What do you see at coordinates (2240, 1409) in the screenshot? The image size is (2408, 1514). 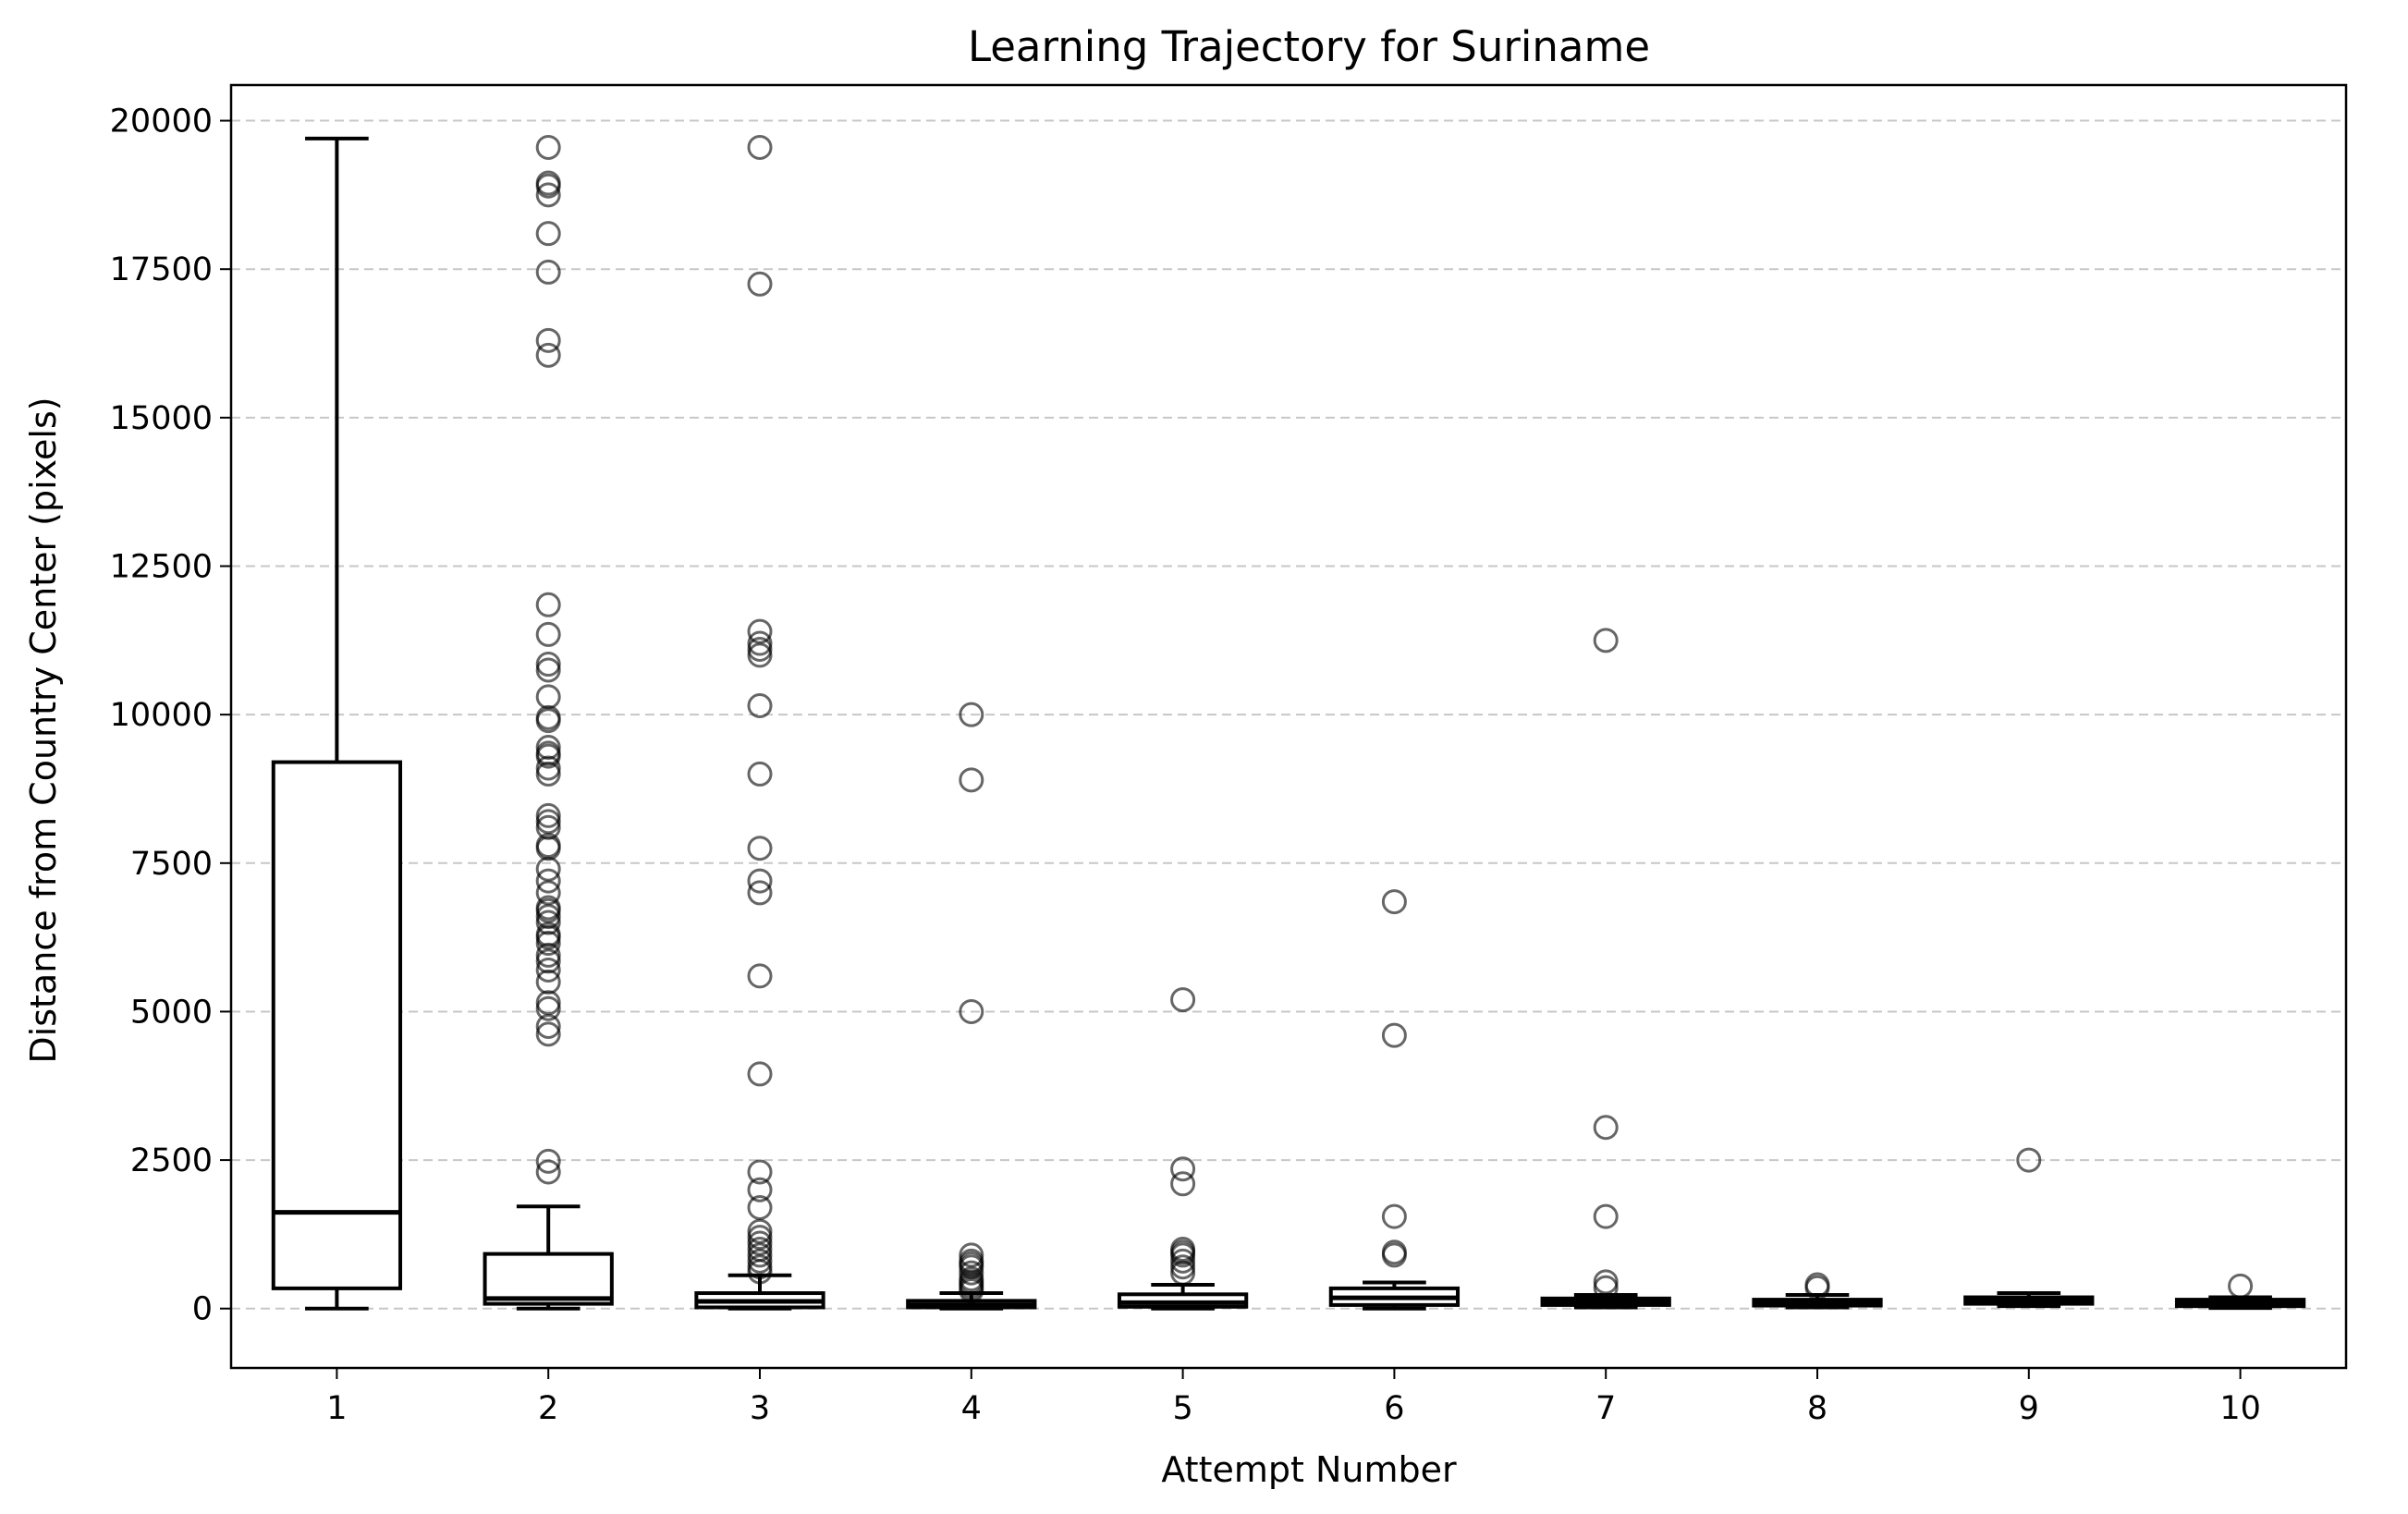 I see `x-tick-label: 10` at bounding box center [2240, 1409].